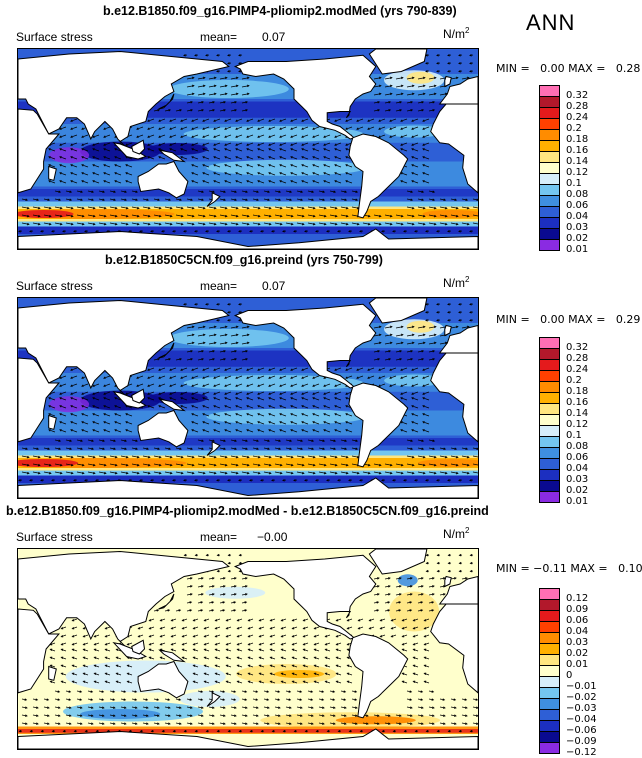 This screenshot has height=758, width=642. I want to click on panel-3-variable: Surface stress, so click(54, 537).